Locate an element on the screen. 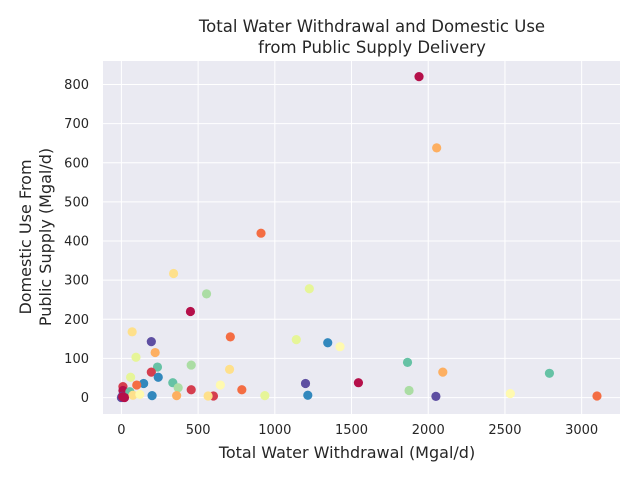 The width and height of the screenshot is (640, 480). y-tick-labels: 0 100 200 300 400 500 600 700 800 is located at coordinates (76, 242).